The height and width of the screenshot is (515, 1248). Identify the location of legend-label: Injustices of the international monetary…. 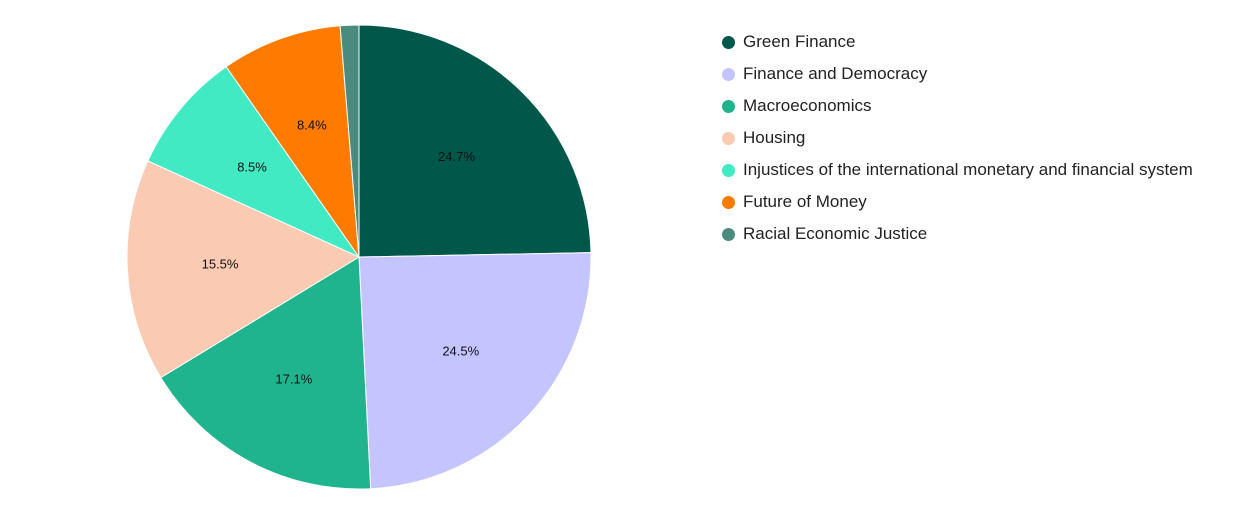
(968, 169).